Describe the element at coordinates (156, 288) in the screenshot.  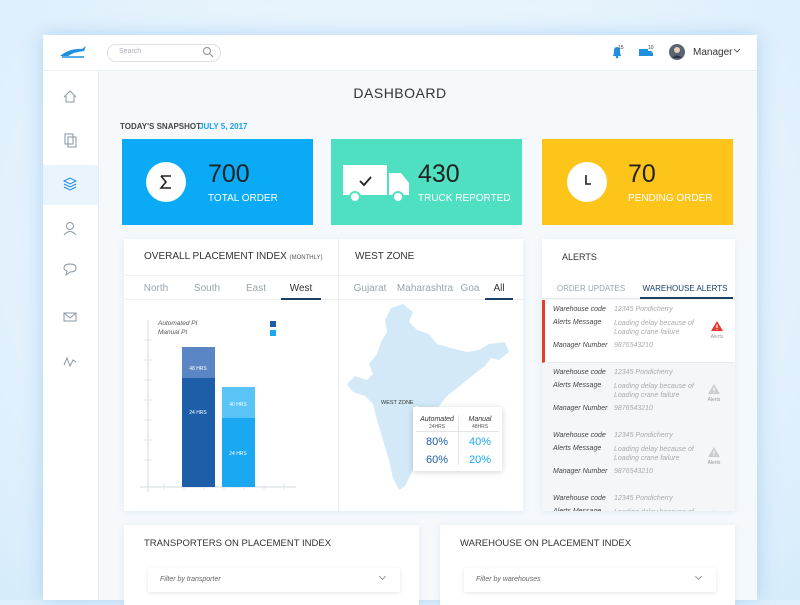
I see `tab: North` at that location.